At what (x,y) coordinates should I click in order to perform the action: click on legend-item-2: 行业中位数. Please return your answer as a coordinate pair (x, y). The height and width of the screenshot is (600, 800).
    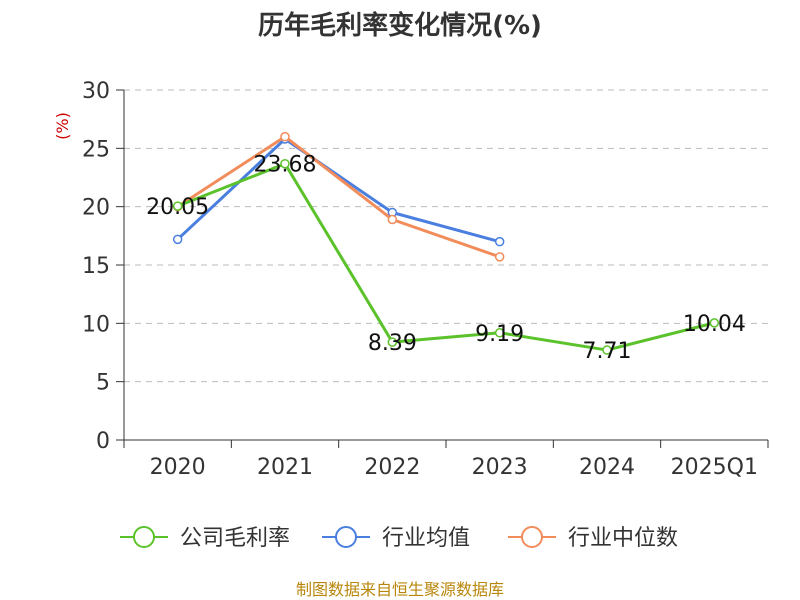
    Looking at the image, I should click on (593, 538).